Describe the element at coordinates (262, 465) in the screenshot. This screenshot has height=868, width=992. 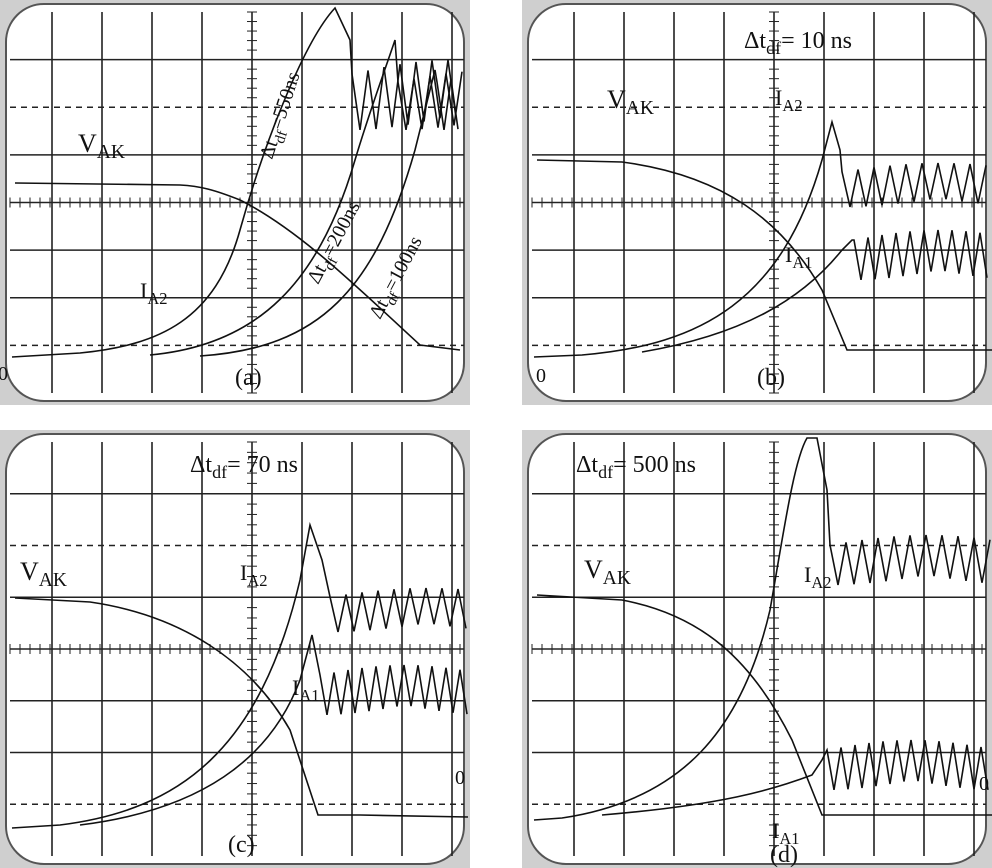
I see `annotation-rest: = 70 ns` at that location.